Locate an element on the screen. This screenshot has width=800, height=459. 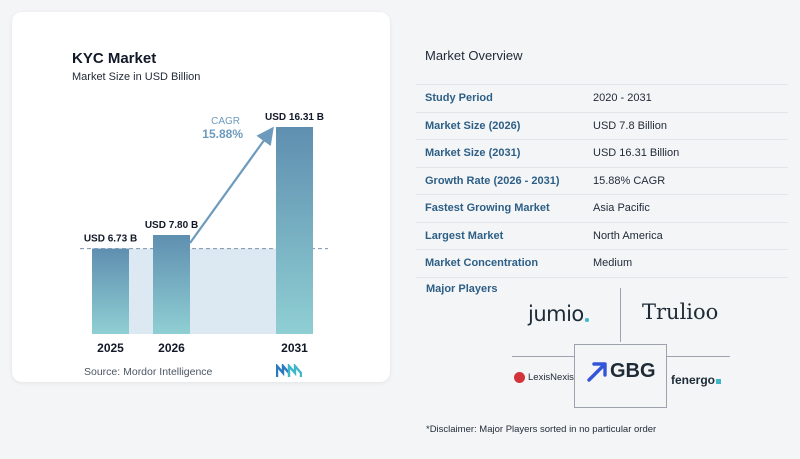
bar-2031 is located at coordinates (294, 230).